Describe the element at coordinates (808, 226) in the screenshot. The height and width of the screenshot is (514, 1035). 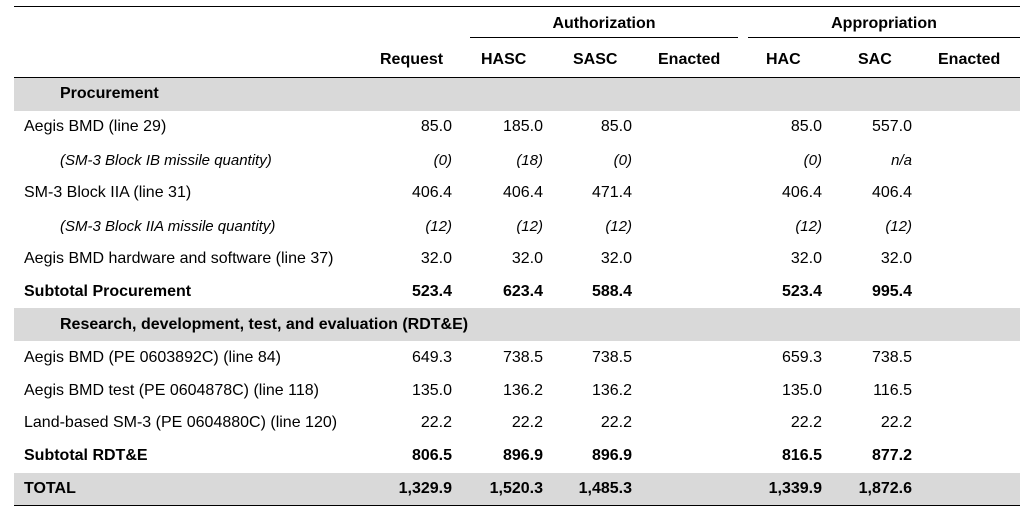
I see `cell-hac: (12)` at that location.